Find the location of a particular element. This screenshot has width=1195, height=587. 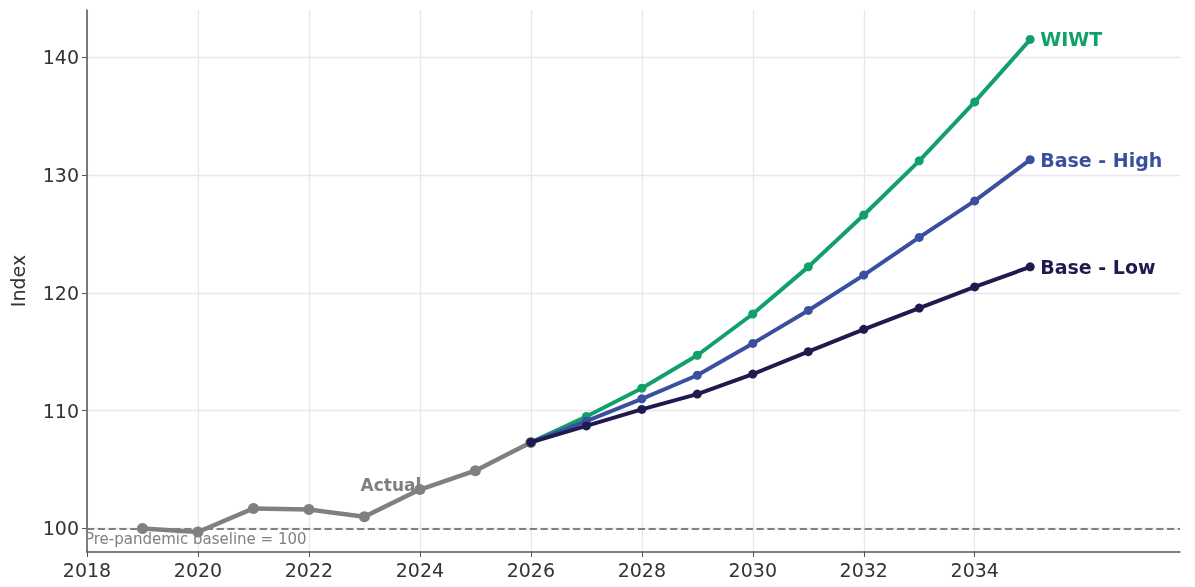

x-tick-label: 2034 is located at coordinates (974, 569).